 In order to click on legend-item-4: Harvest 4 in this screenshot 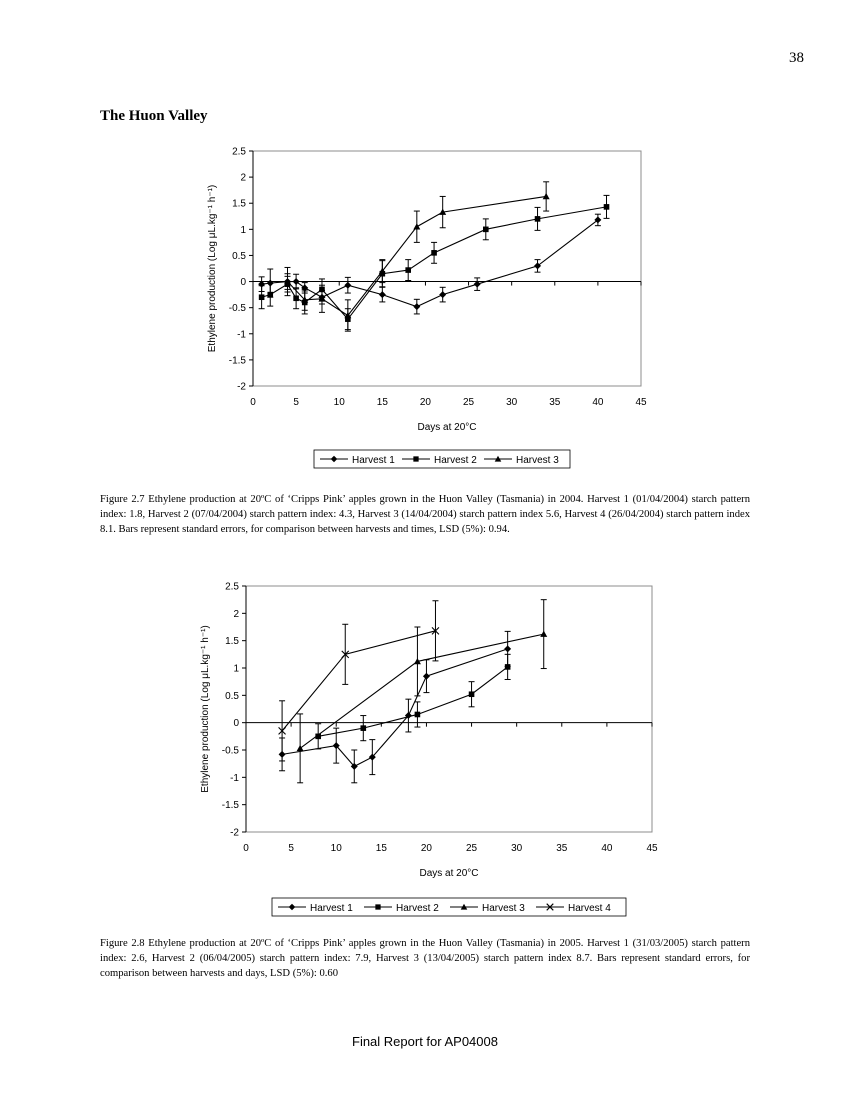, I will do `click(573, 908)`.